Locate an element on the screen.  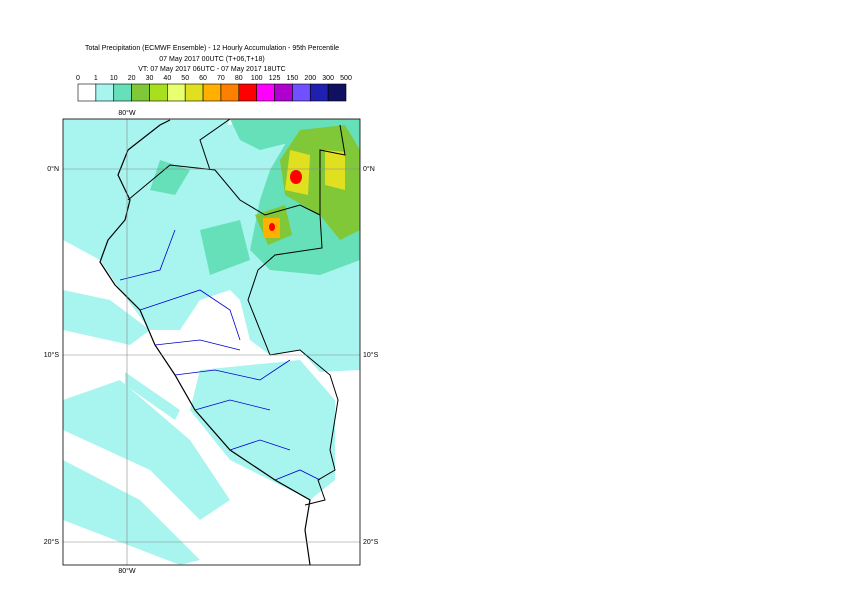
legend-label: 1 is located at coordinates (96, 78).